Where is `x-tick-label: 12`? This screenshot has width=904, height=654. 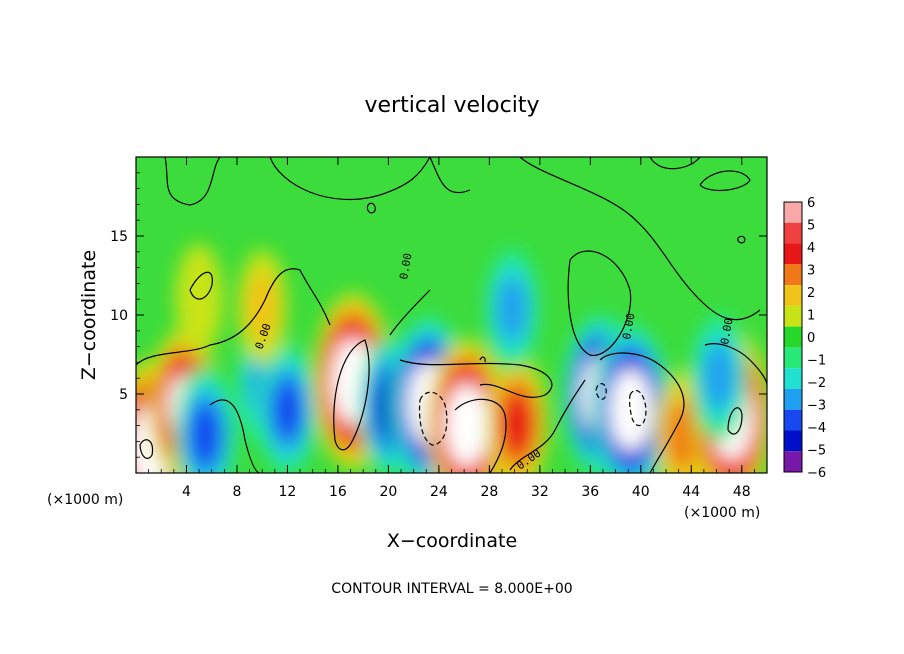 x-tick-label: 12 is located at coordinates (288, 492).